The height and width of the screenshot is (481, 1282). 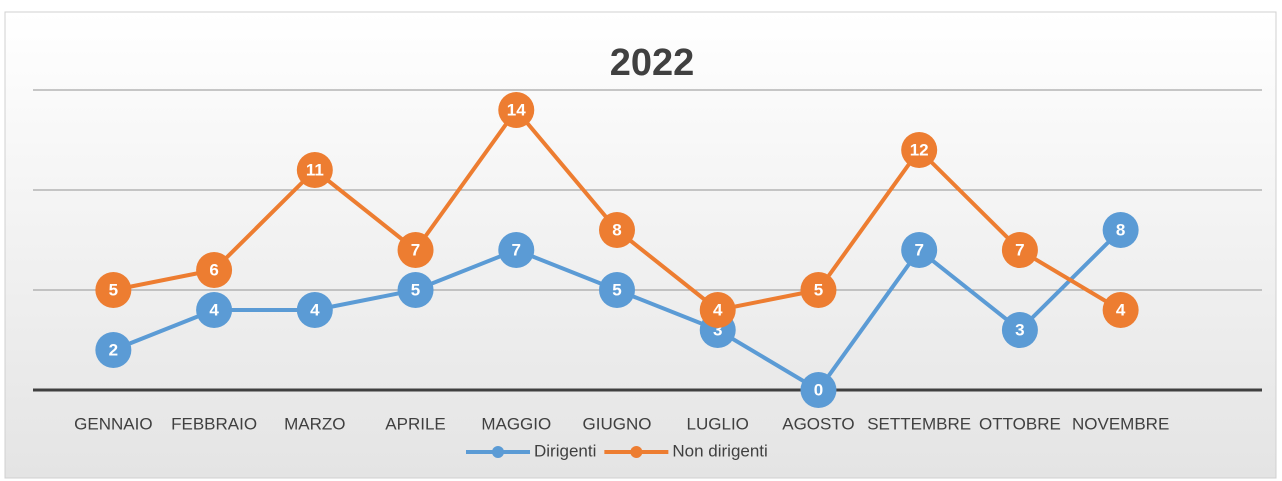 I want to click on x-tick-label: FEBBRAIO, so click(x=214, y=423).